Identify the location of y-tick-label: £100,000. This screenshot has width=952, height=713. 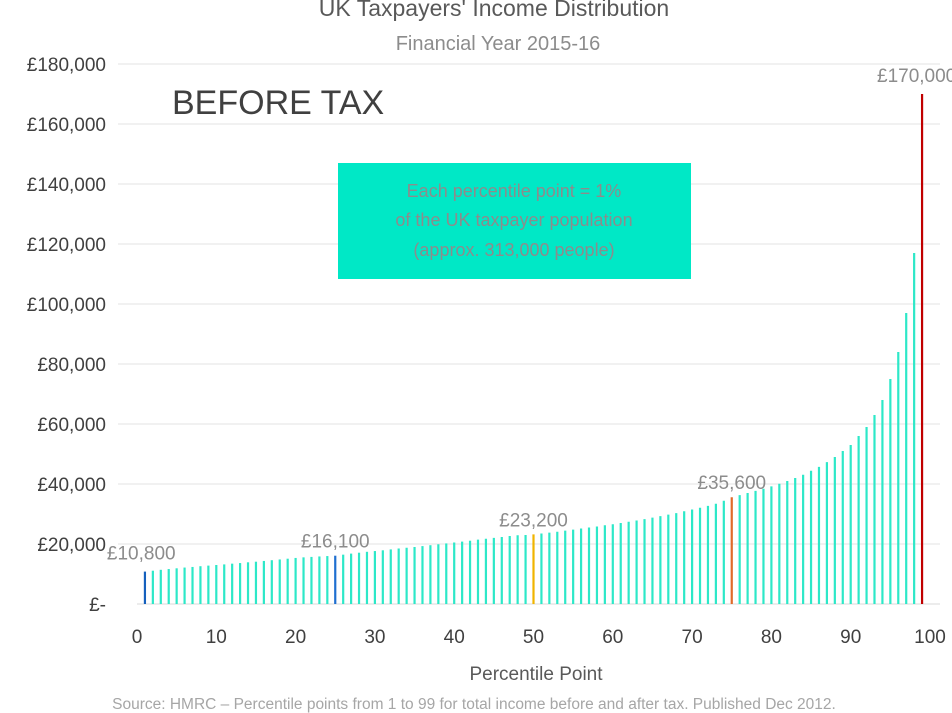
(66, 305).